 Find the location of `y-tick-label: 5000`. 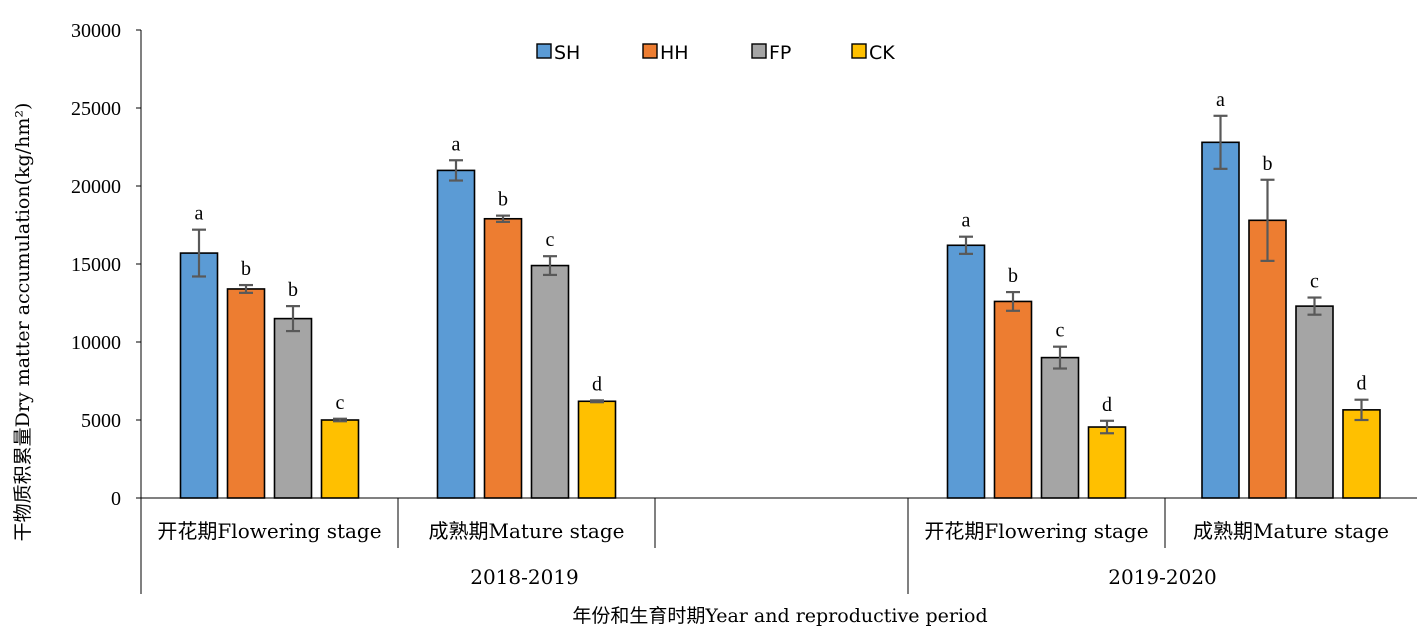

y-tick-label: 5000 is located at coordinates (101, 421).